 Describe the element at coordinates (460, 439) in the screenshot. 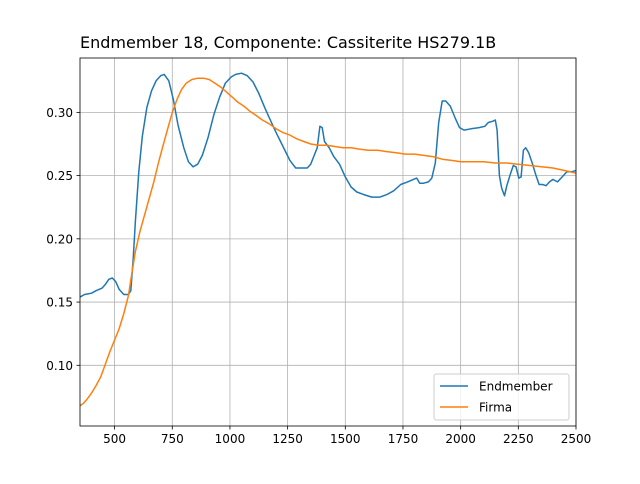

I see `x-tick-label: 2000` at that location.